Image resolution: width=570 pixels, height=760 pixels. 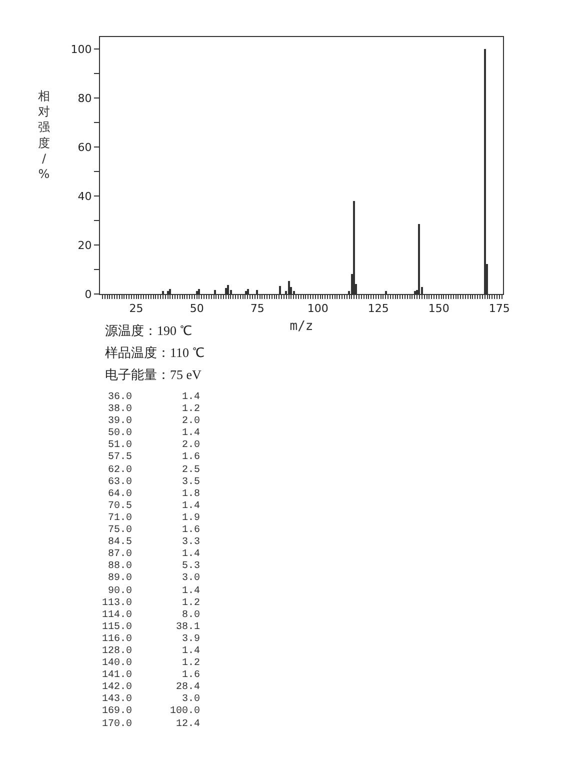 What do you see at coordinates (116, 628) in the screenshot?
I see `text: 115.0` at bounding box center [116, 628].